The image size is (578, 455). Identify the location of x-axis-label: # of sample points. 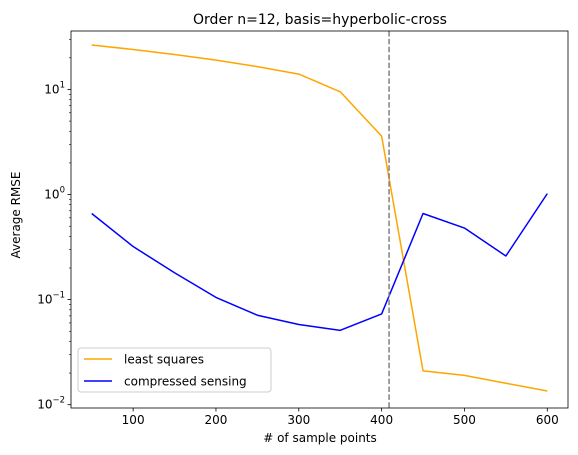
(320, 438).